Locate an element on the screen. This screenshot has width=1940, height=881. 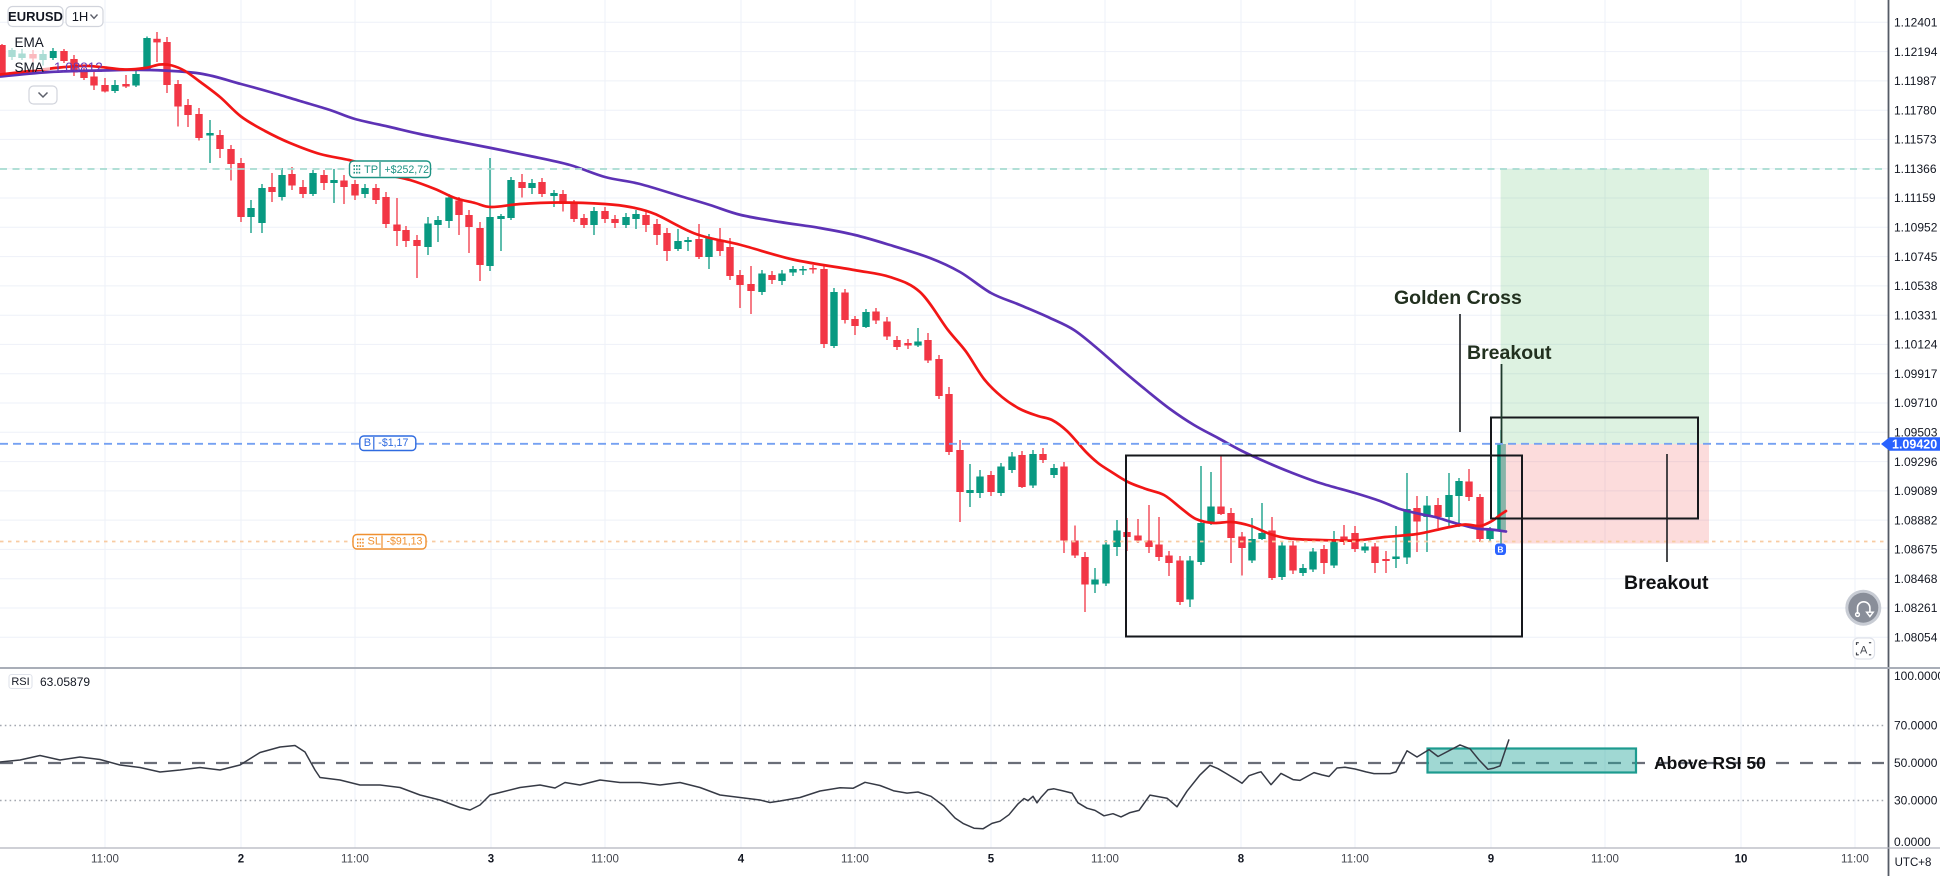
svg-text: TP is located at coordinates (371, 170).